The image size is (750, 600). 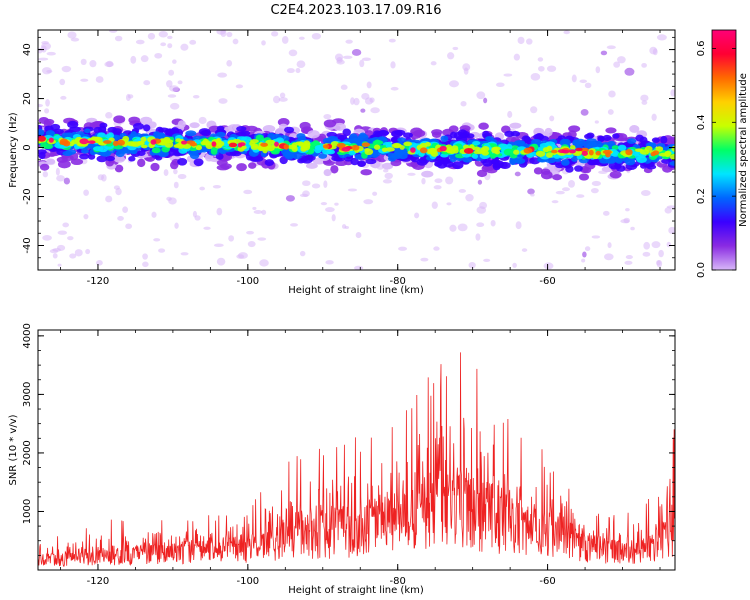 I want to click on y-tick-label: 3000, so click(x=27, y=394).